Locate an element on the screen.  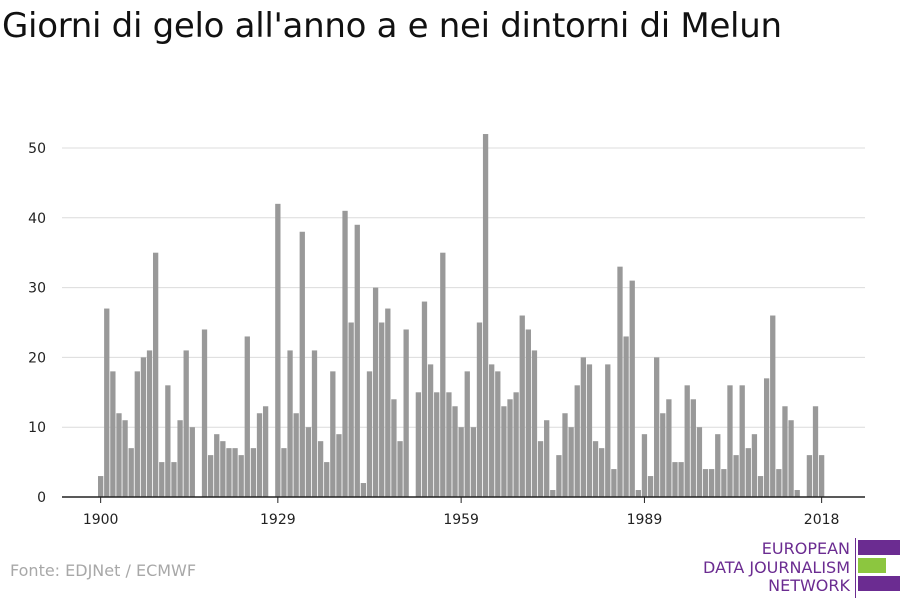
bar-1914 is located at coordinates (186, 423).